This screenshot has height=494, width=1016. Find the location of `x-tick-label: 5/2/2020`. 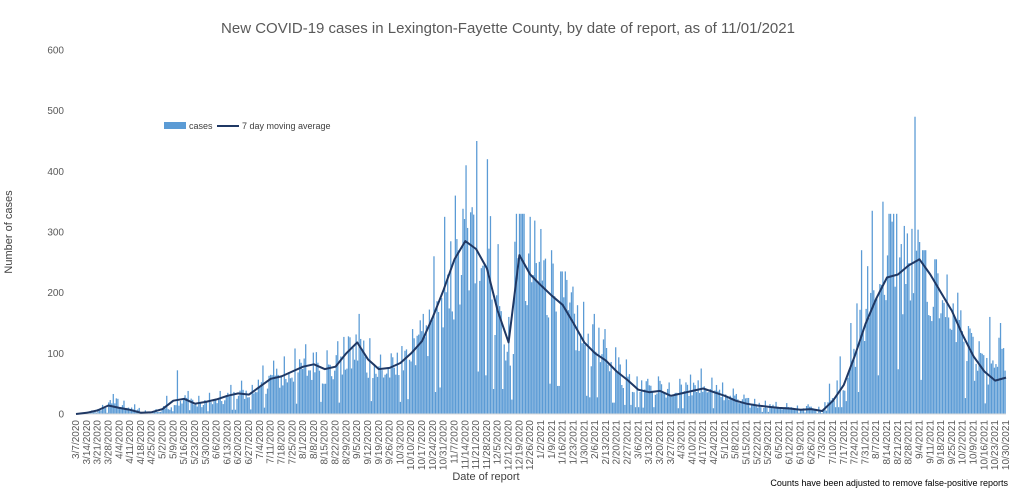

x-tick-label: 5/2/2020 is located at coordinates (163, 439).